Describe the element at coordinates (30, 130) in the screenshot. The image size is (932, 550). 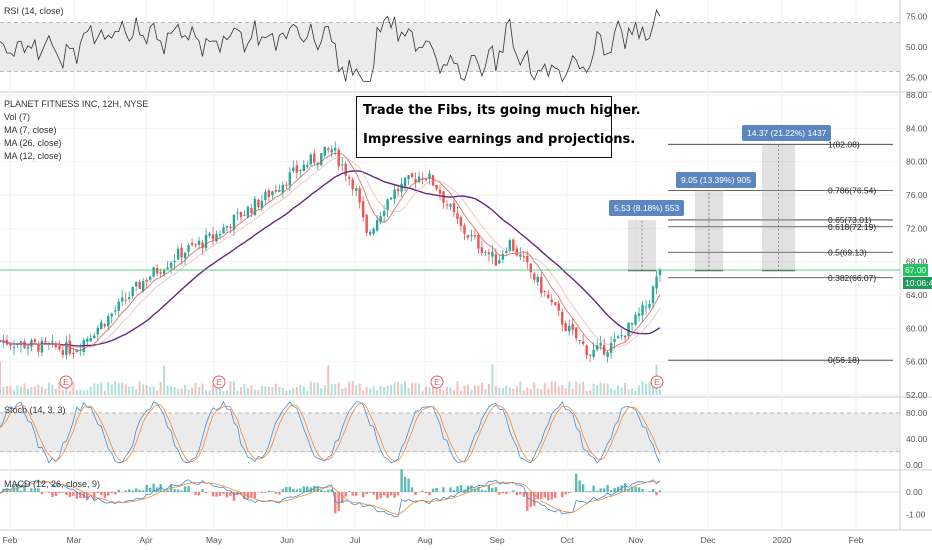
I see `ma7-label: MA (7, close)` at that location.